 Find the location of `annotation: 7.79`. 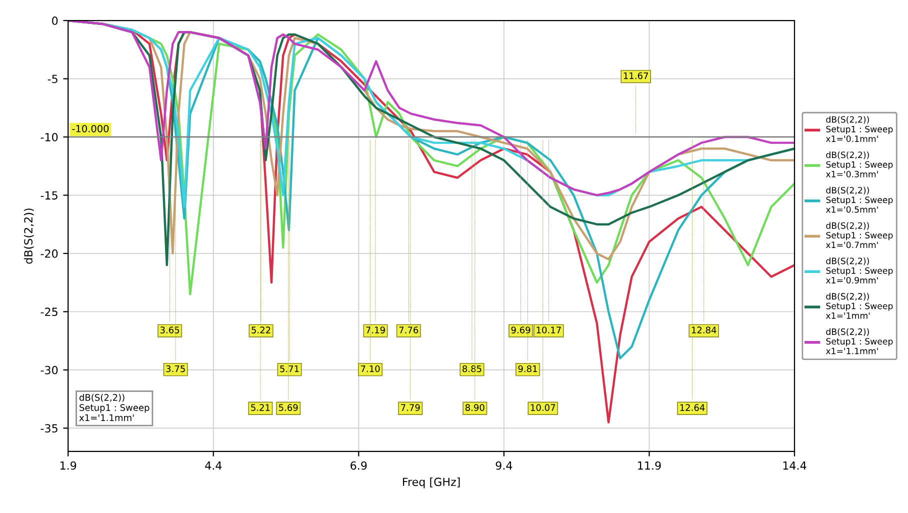

annotation: 7.79 is located at coordinates (410, 407).